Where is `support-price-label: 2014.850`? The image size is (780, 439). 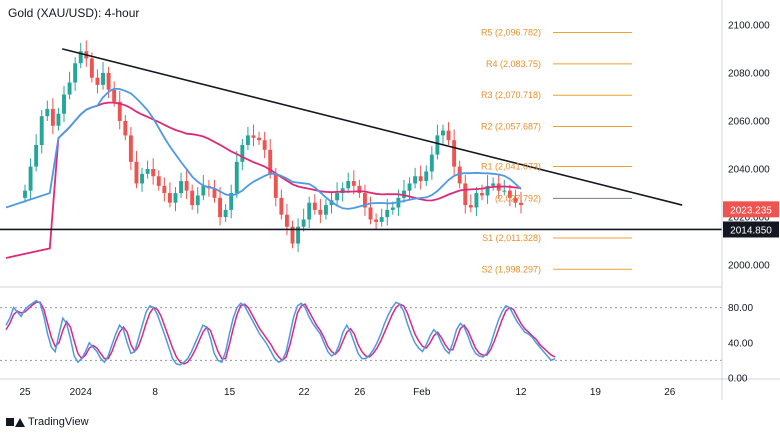
support-price-label: 2014.850 is located at coordinates (751, 230).